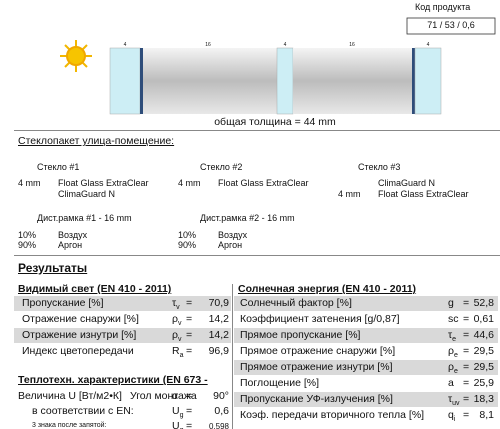 The height and width of the screenshot is (429, 500). Describe the element at coordinates (141, 81) in the screenshot. I see `coating` at that location.